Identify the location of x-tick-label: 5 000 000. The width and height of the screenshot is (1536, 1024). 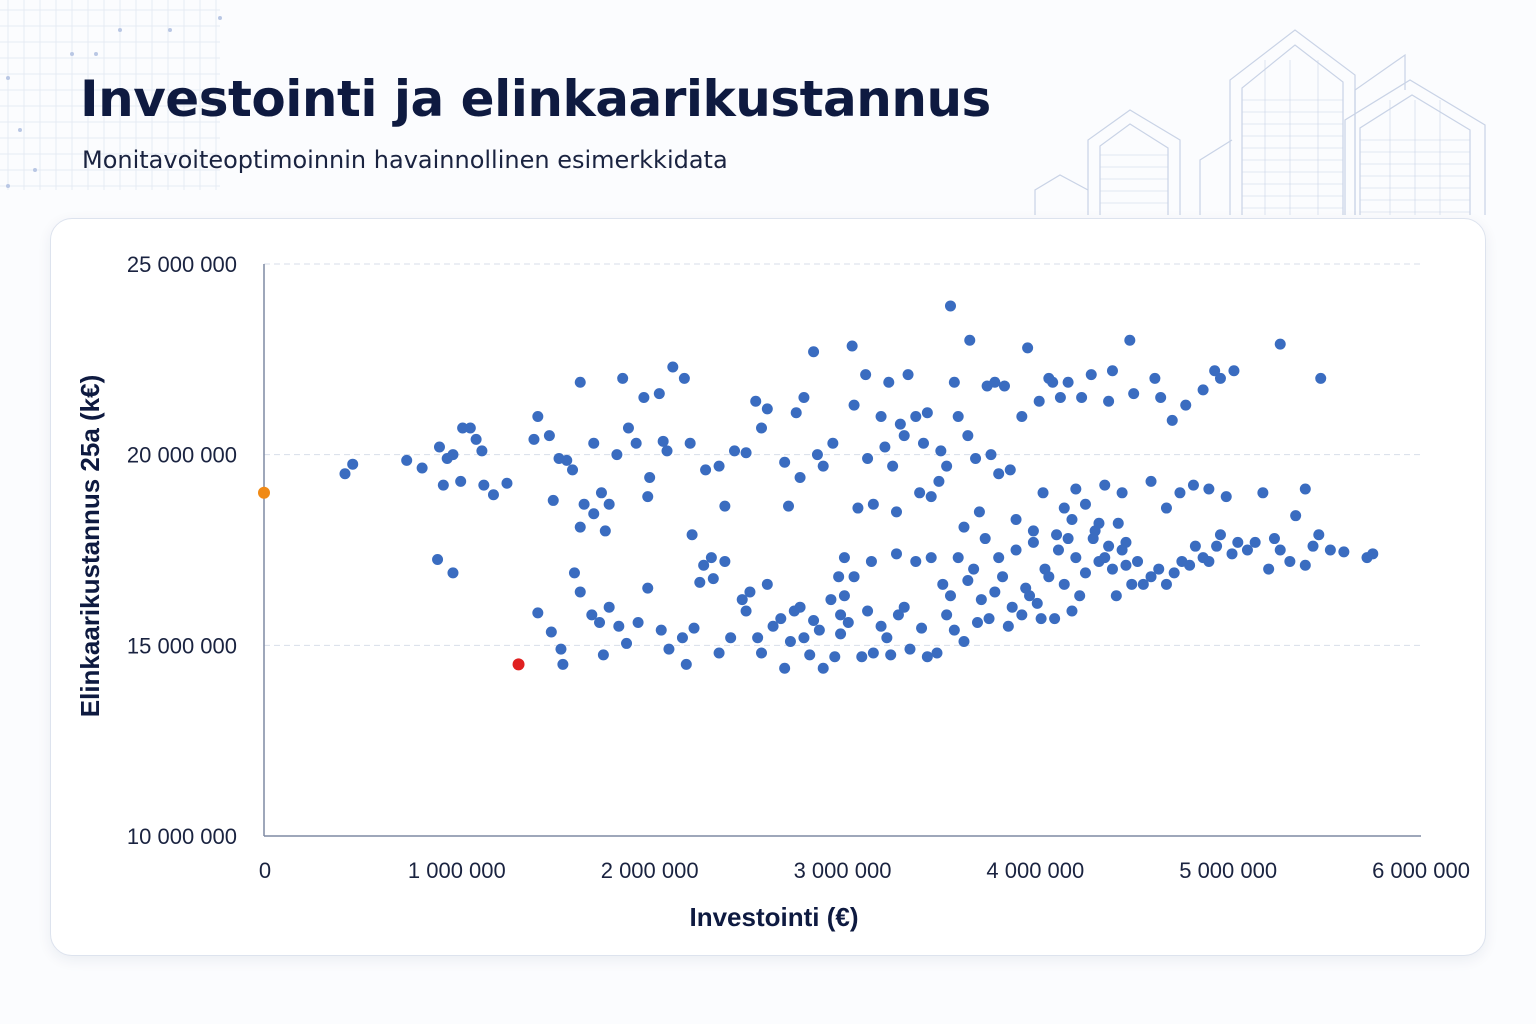
(1228, 870).